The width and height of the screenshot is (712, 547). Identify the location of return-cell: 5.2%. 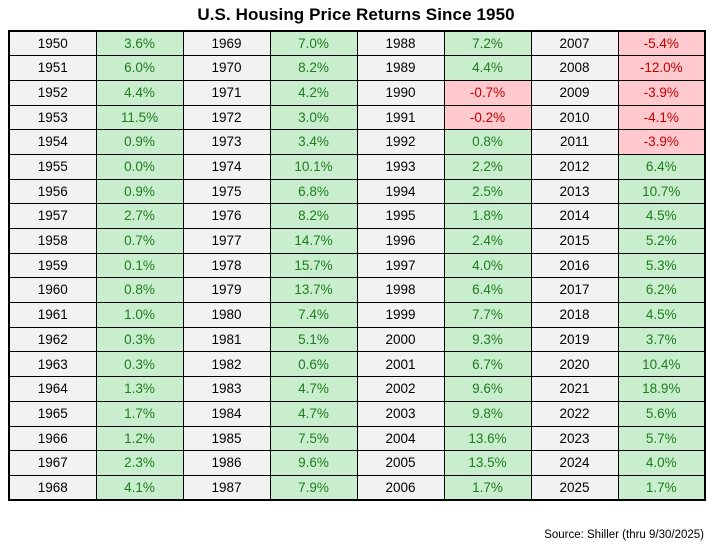
(661, 241).